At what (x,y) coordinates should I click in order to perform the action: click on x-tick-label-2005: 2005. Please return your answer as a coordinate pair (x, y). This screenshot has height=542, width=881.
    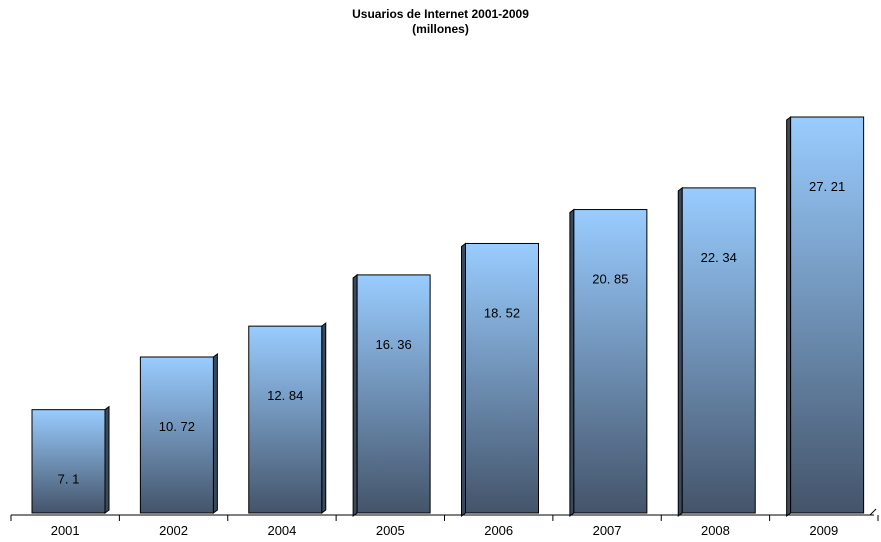
    Looking at the image, I should click on (390, 530).